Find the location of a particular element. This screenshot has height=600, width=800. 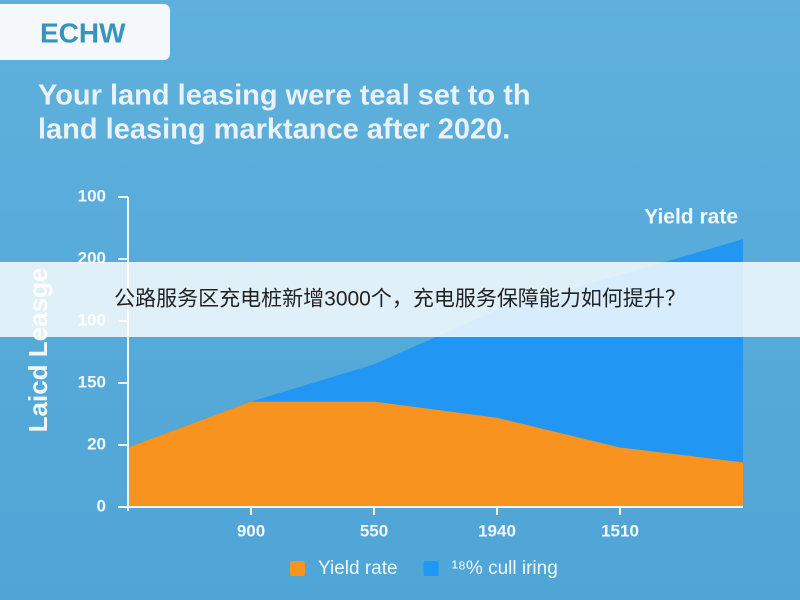

banner-band is located at coordinates (400, 299).